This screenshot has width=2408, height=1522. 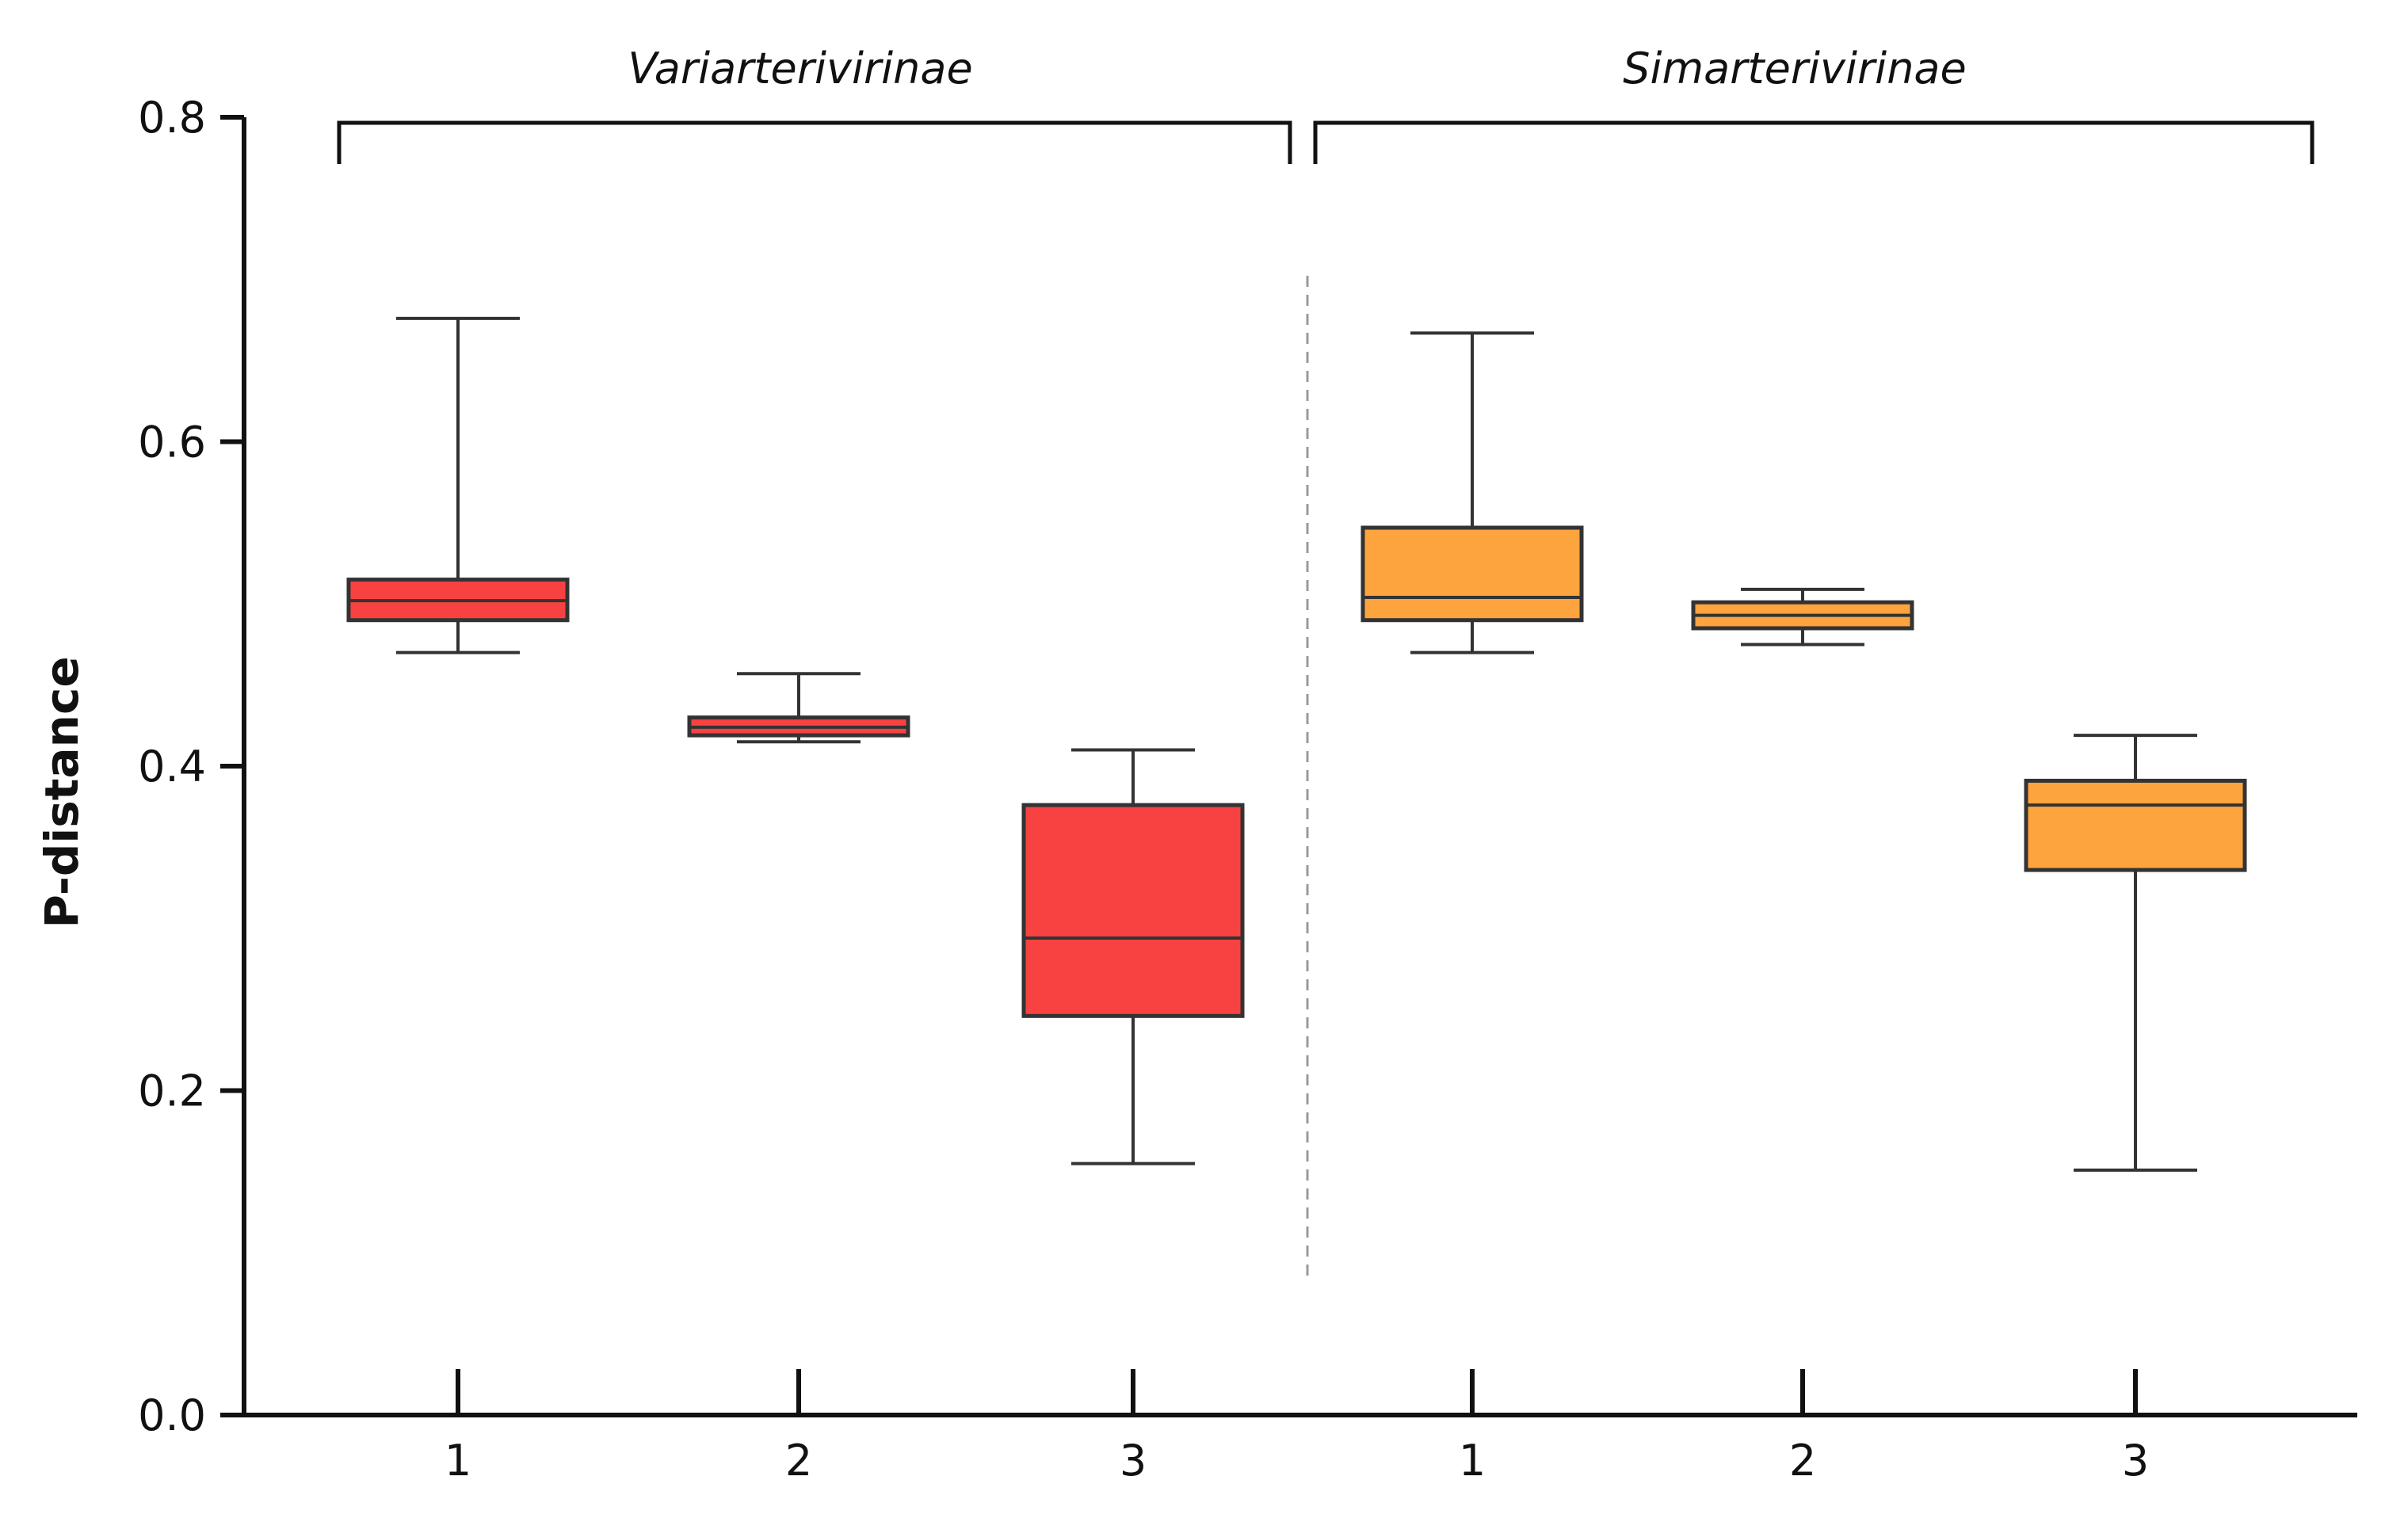 I want to click on y-tick-label: 0.0, so click(x=172, y=1415).